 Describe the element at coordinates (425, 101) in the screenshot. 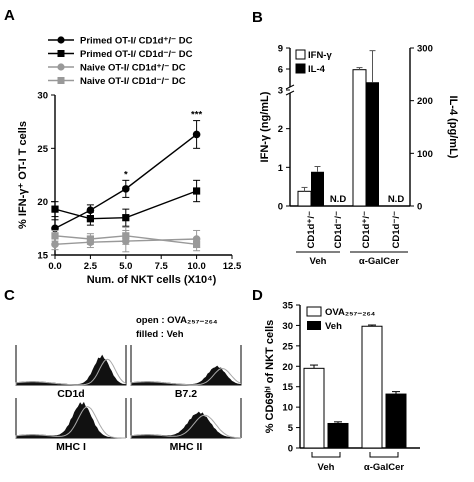

I see `y-right-tick-label: 200` at that location.